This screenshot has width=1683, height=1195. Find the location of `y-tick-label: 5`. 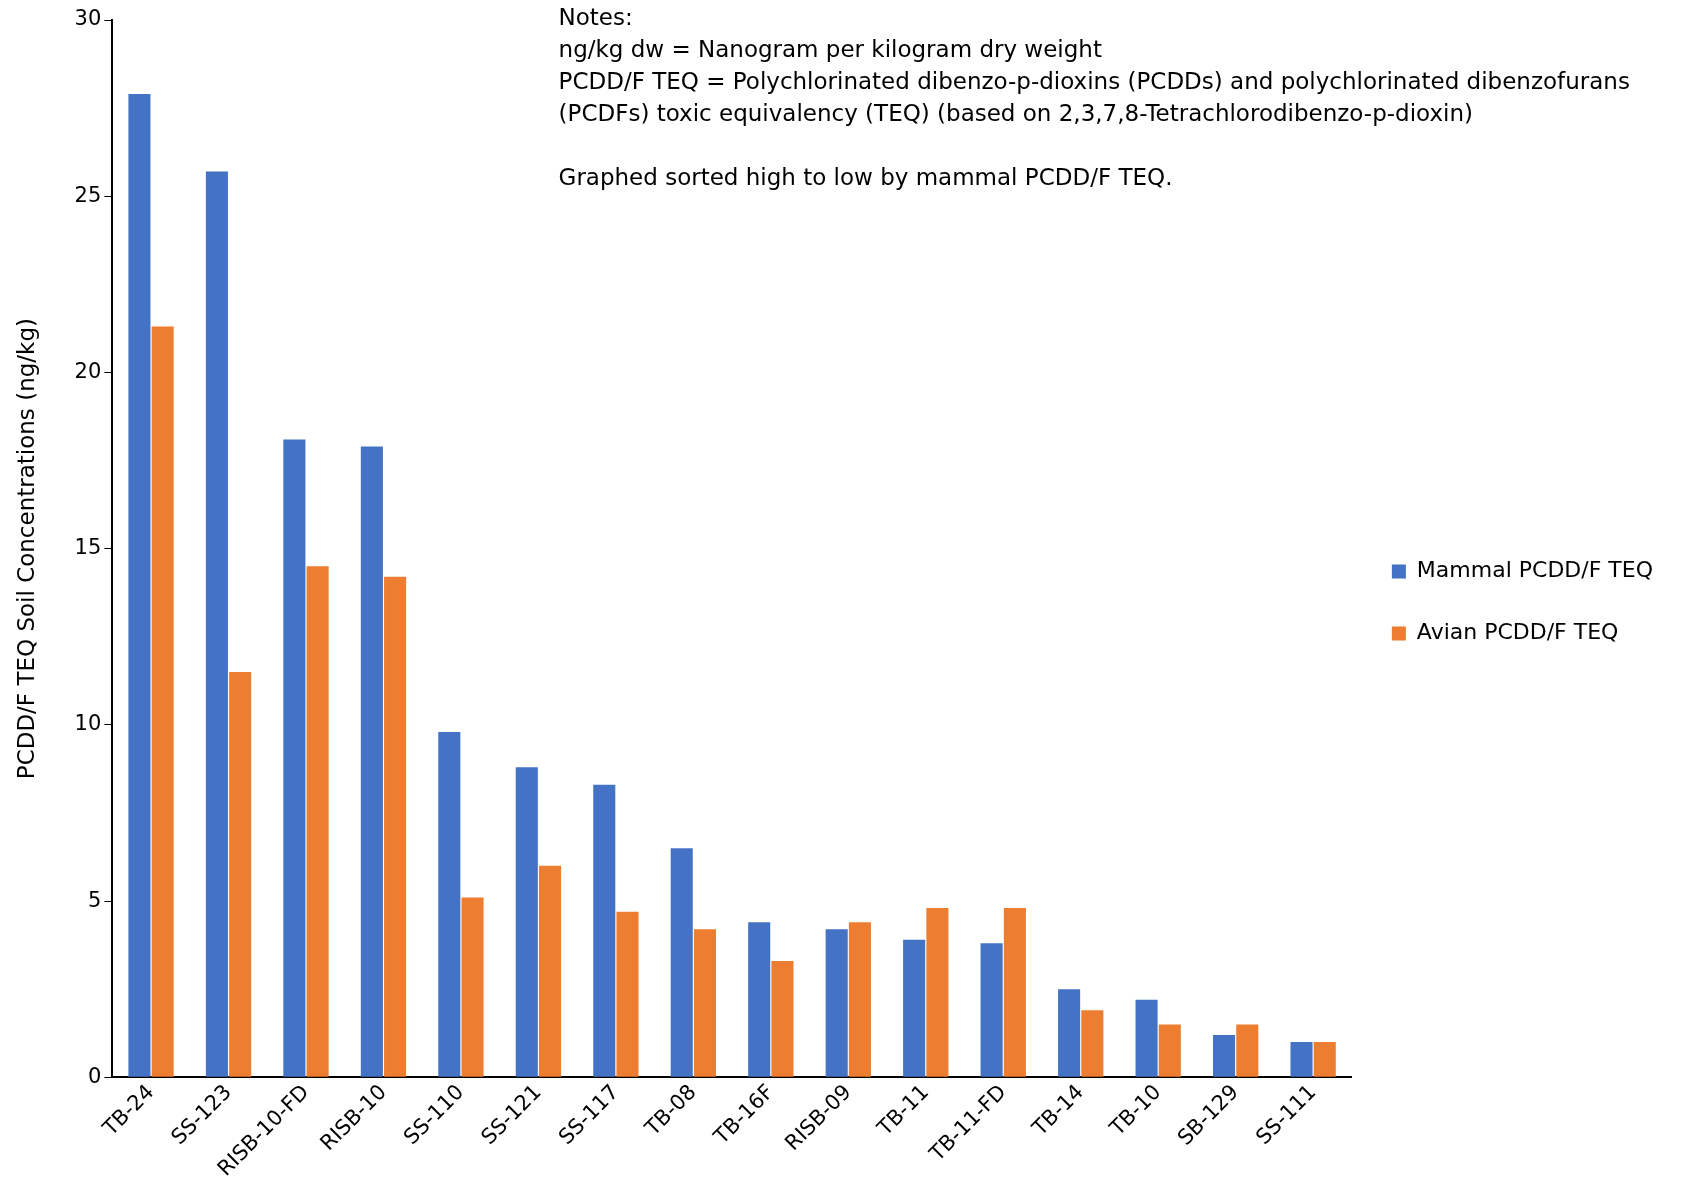

y-tick-label: 5 is located at coordinates (94, 899).